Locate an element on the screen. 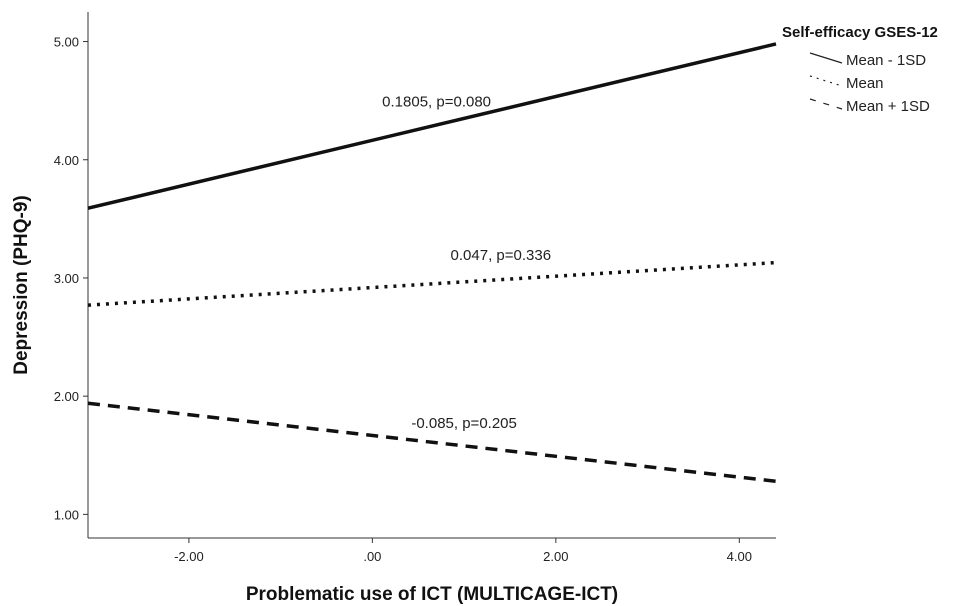  series-line-dashed is located at coordinates (432, 442).